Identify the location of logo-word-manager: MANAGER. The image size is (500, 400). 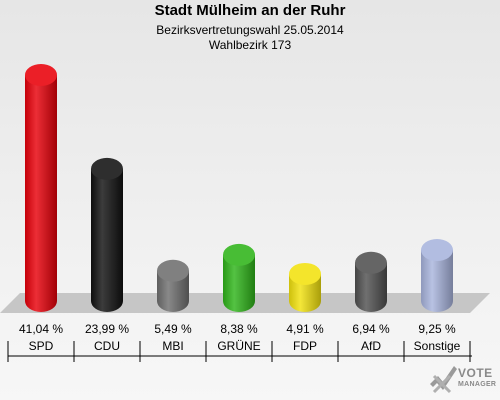
(477, 384).